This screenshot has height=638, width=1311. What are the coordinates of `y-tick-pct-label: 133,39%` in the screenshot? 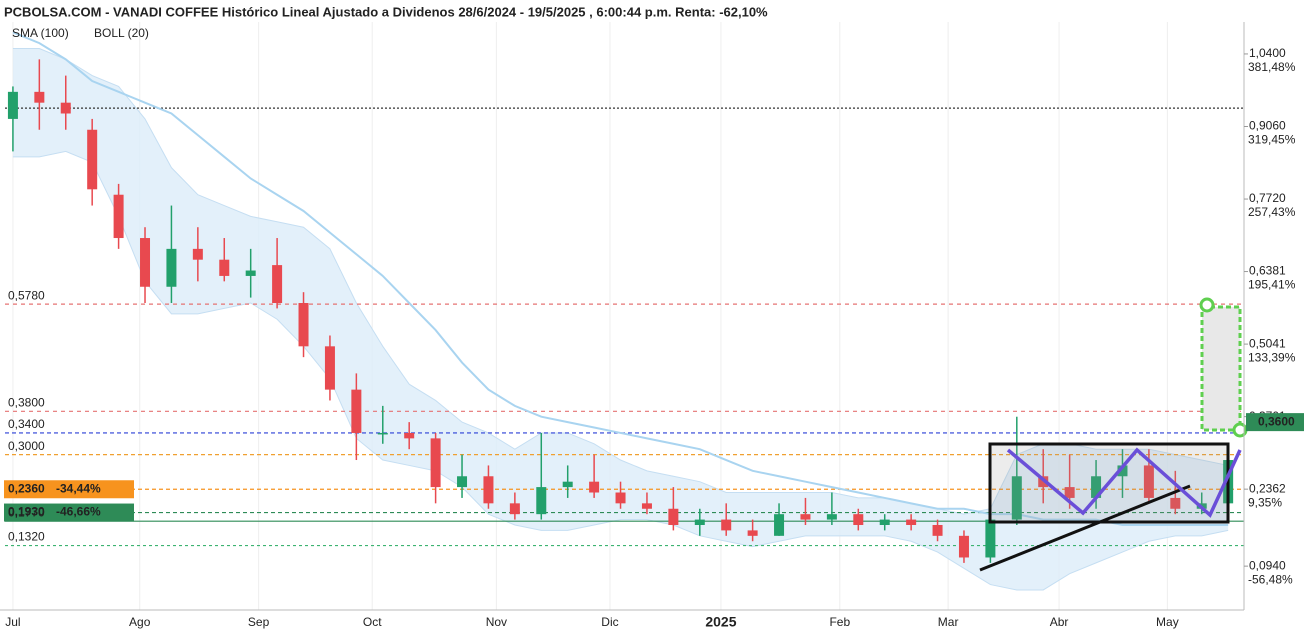 It's located at (1272, 357).